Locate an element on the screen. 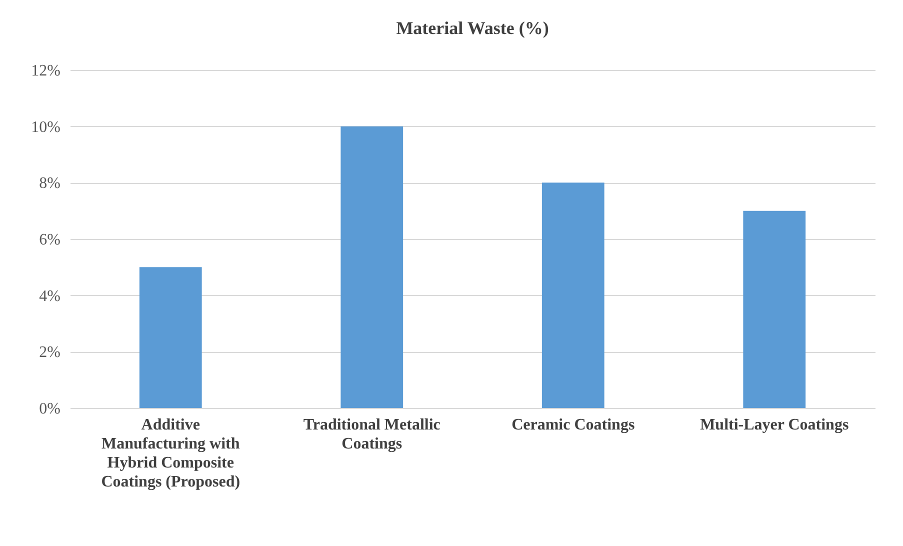  x-tick-label: Ceramic Coatings is located at coordinates (573, 425).